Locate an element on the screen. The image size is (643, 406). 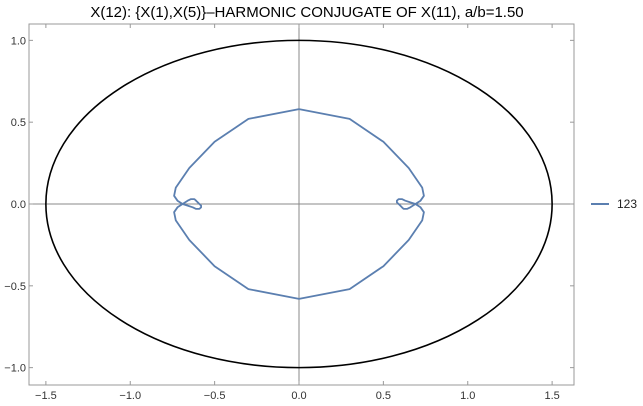
y-tick-label: 0.5 is located at coordinates (18, 123).